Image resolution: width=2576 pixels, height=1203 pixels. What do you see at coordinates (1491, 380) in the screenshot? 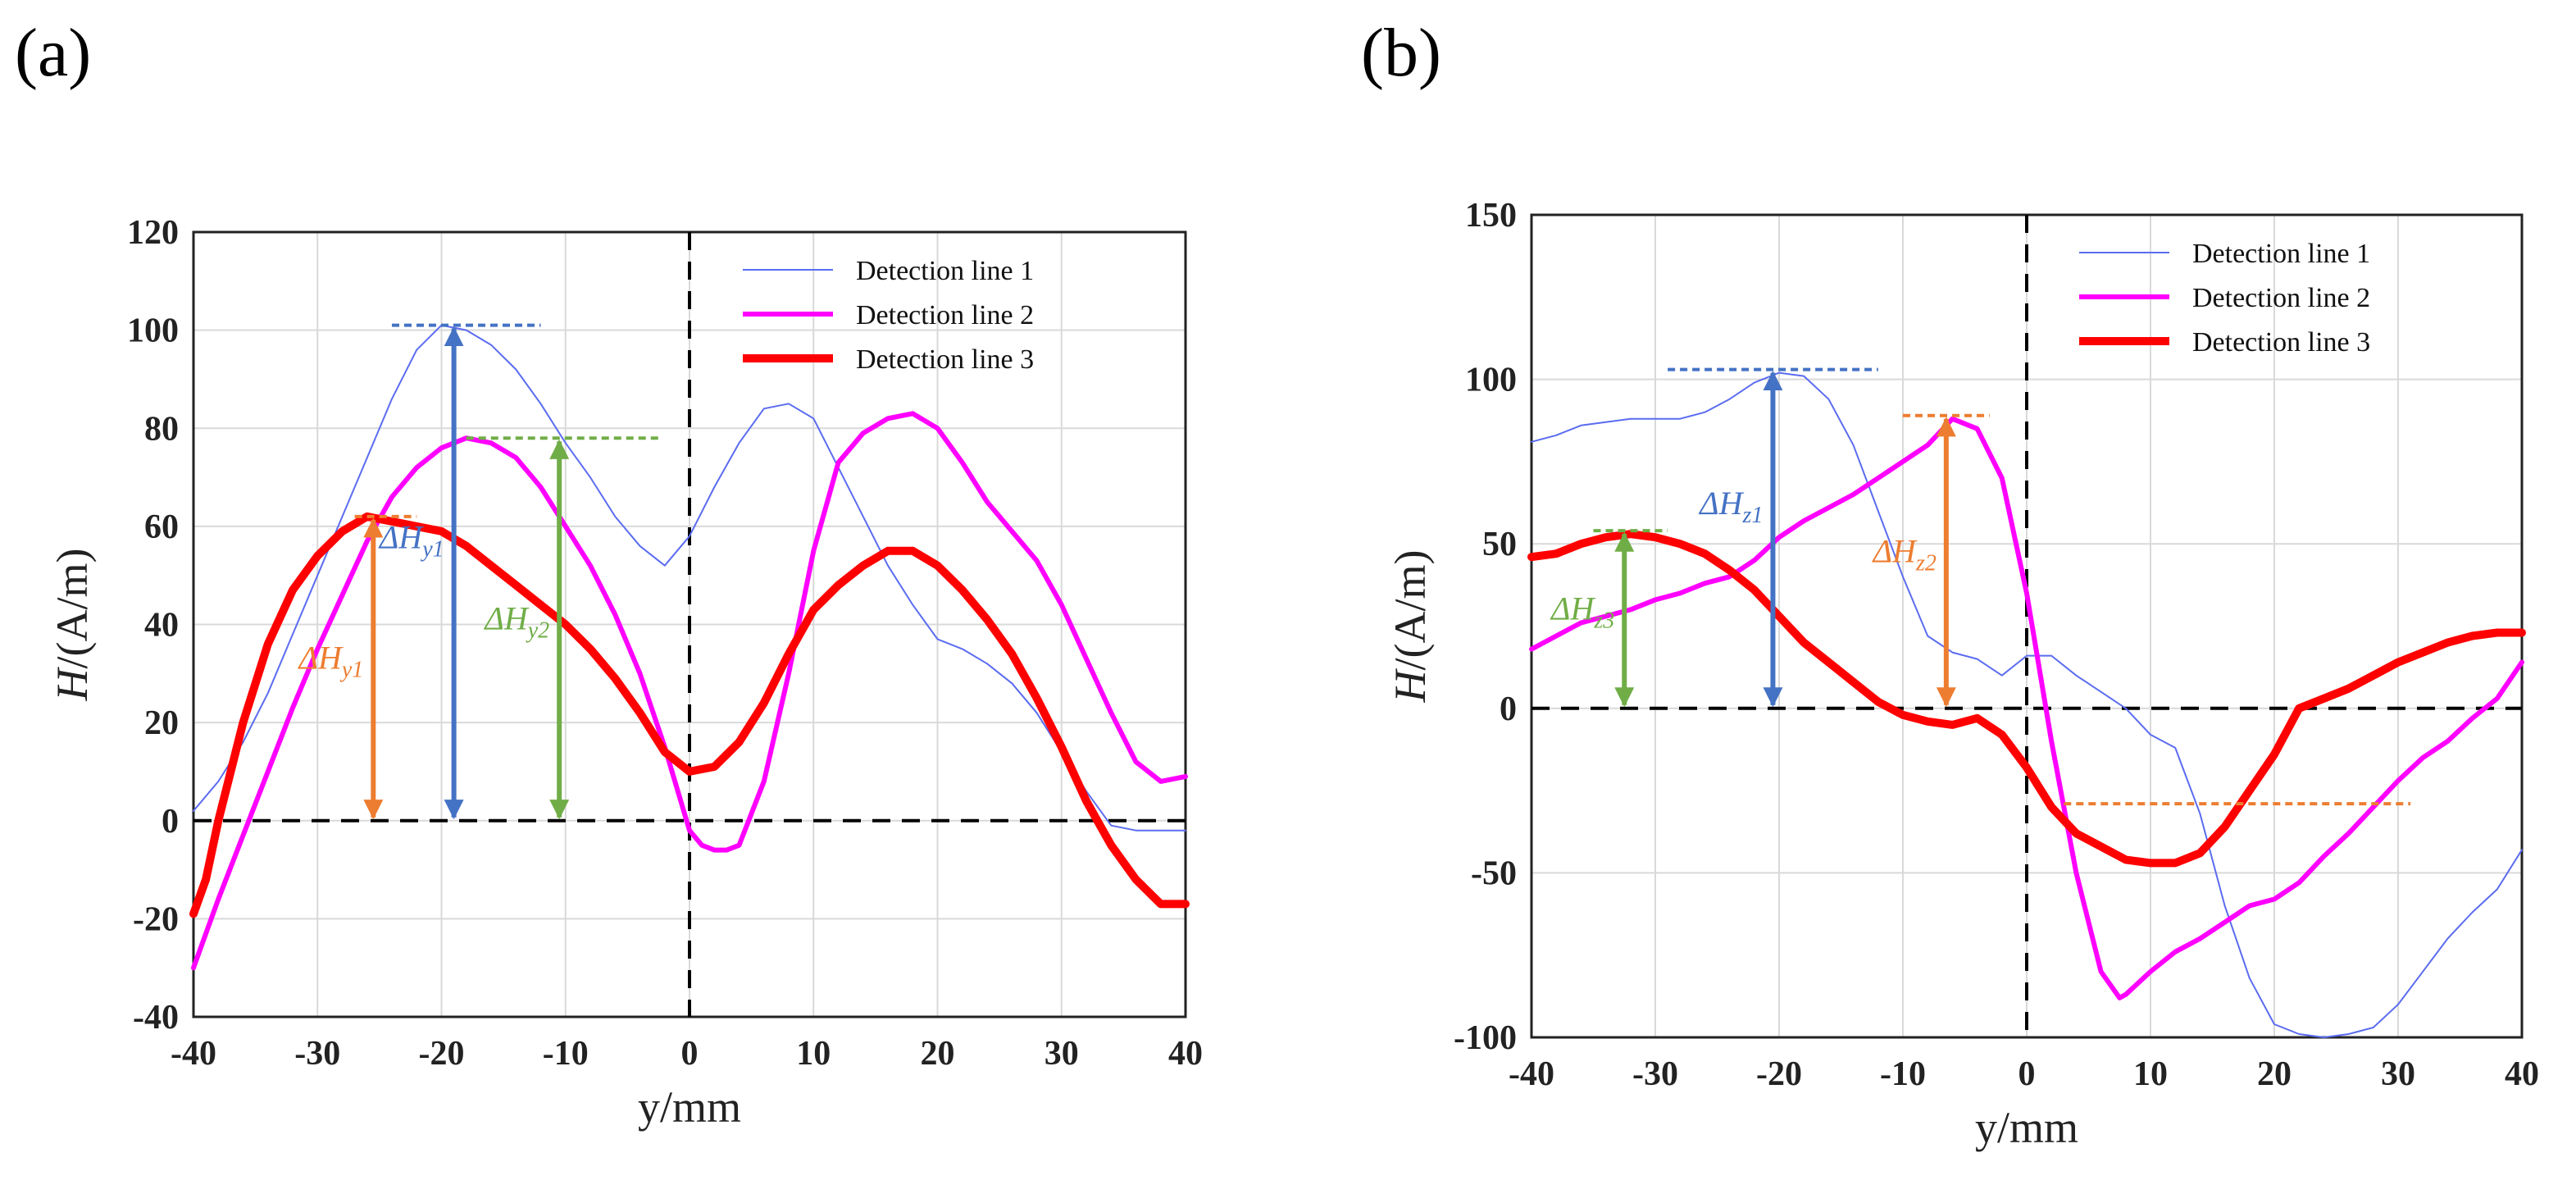
I see `y-tick-label-b-4: 100` at bounding box center [1491, 380].